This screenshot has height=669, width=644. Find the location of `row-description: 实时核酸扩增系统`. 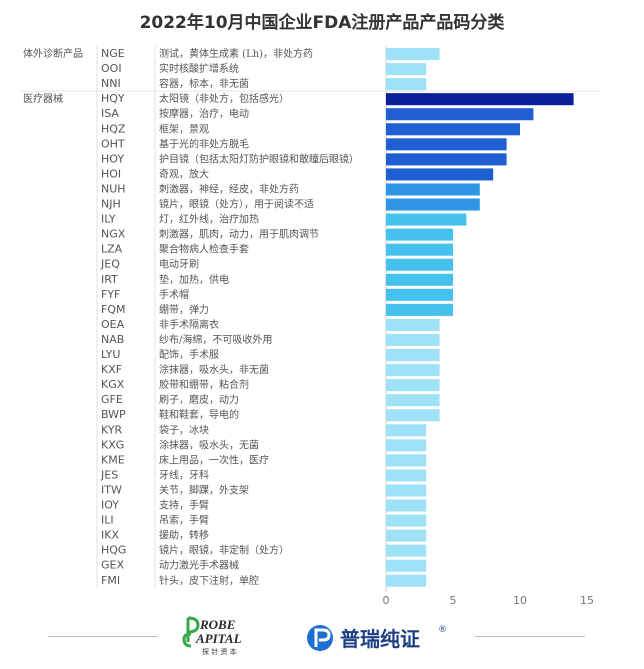

row-description: 实时核酸扩增系统 is located at coordinates (199, 68).